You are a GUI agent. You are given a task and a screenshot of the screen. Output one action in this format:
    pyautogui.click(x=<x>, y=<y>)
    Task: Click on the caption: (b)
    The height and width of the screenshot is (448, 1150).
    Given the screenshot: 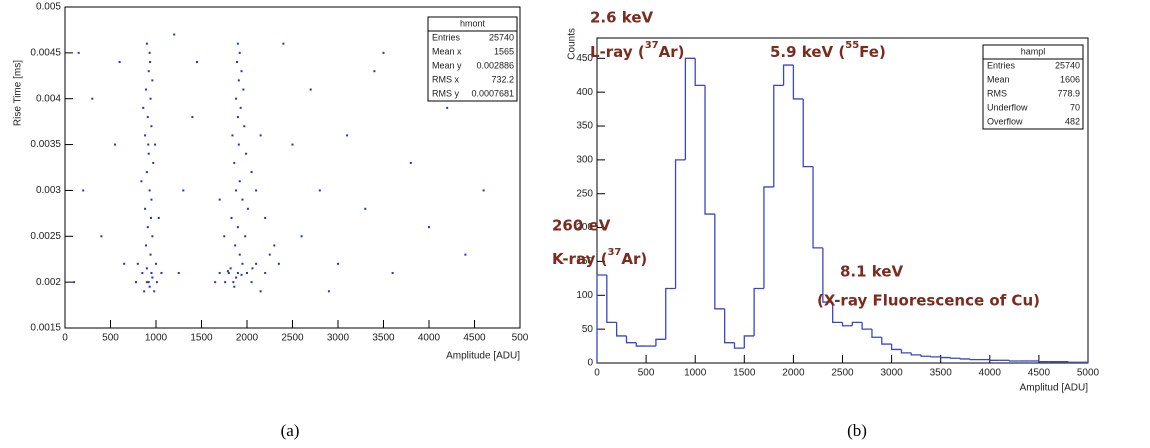 What is the action you would take?
    pyautogui.click(x=857, y=430)
    